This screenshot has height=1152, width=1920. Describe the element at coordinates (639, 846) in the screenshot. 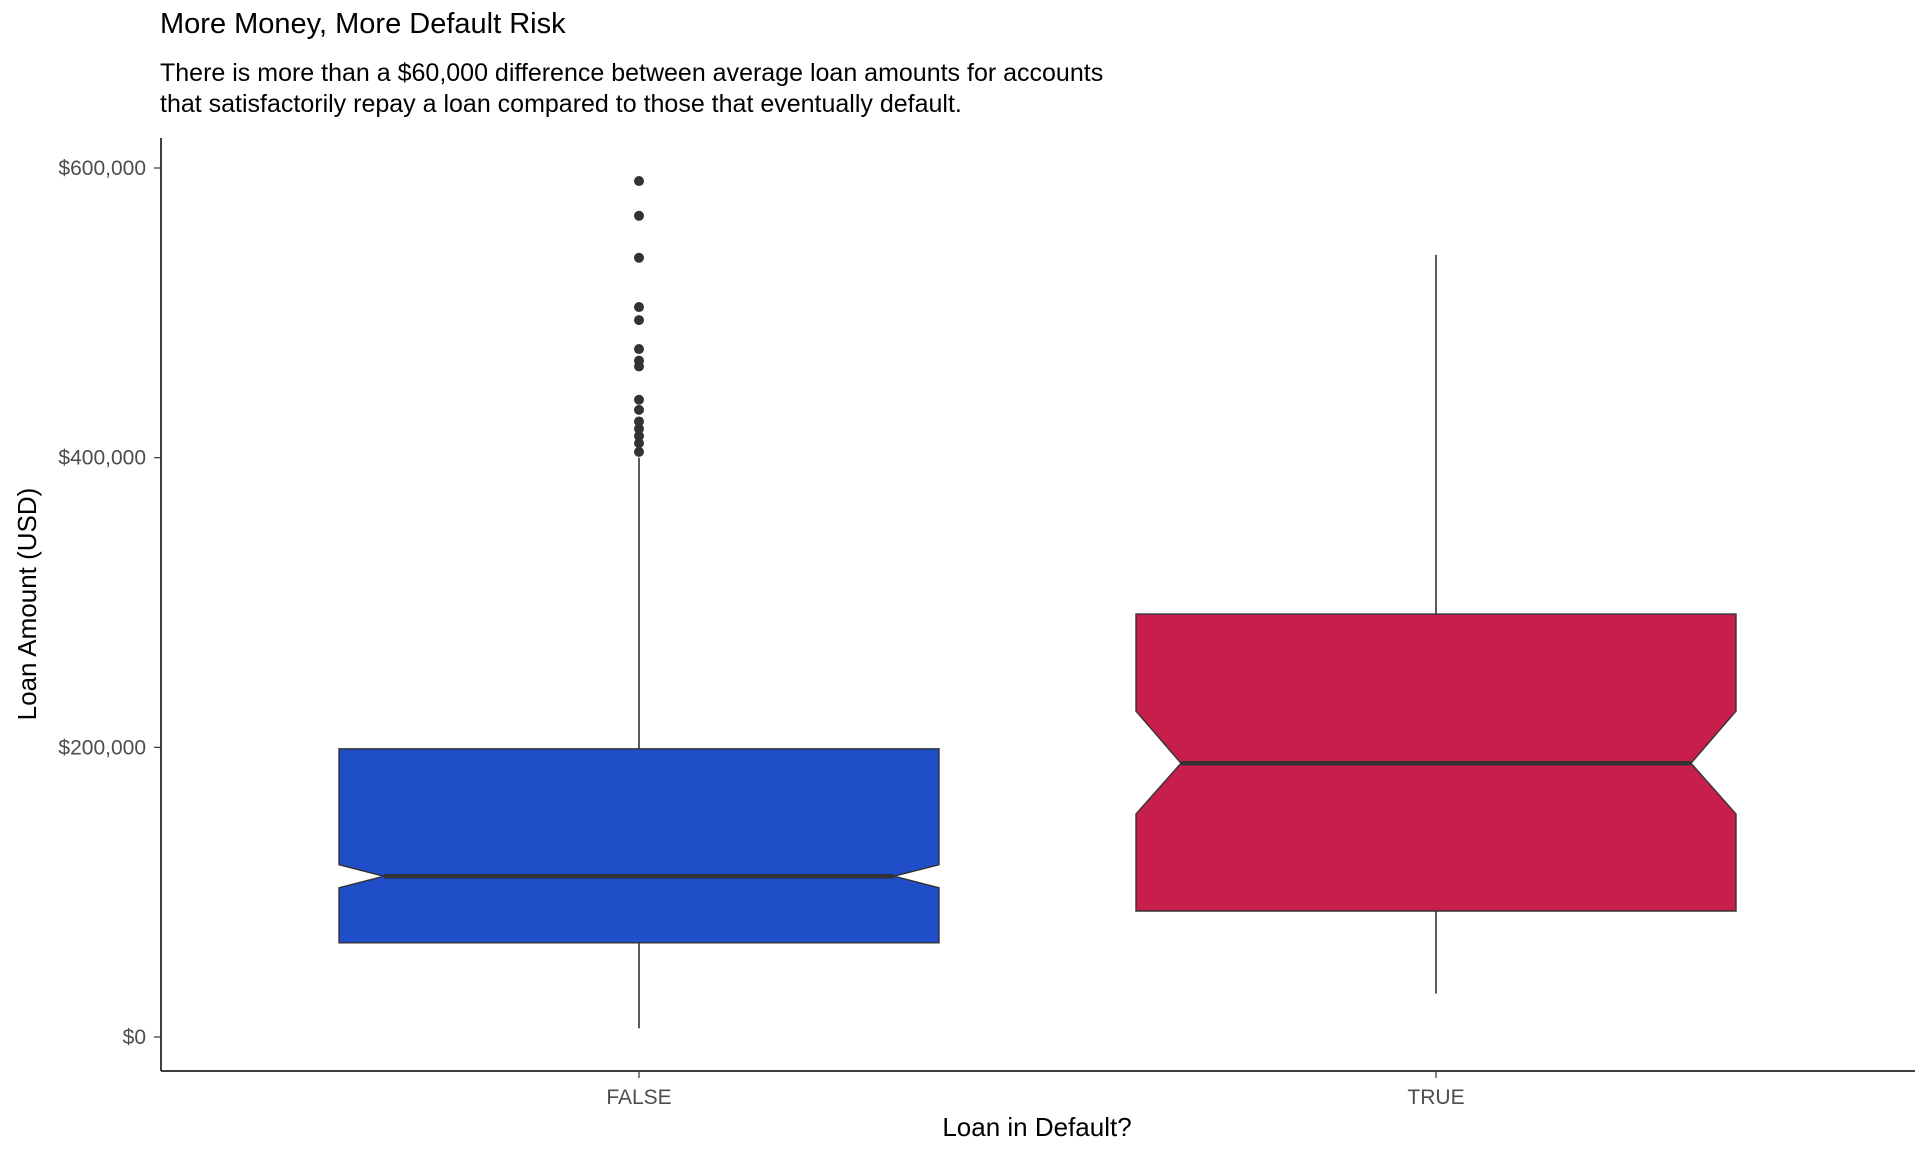

I see `box-false` at that location.